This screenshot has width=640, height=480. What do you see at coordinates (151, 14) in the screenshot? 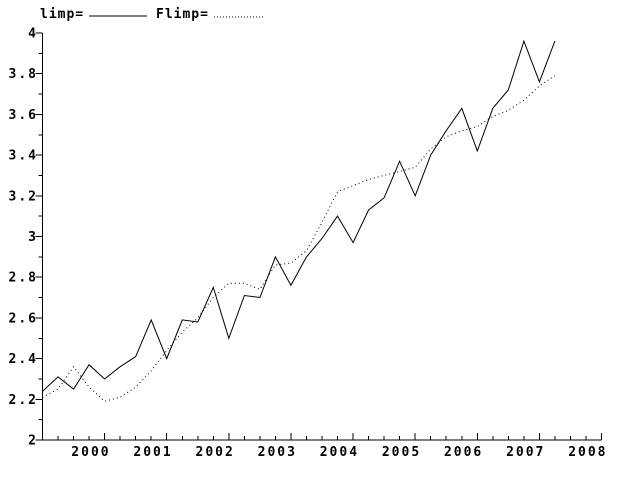
I see `legend: limp= Flimp=` at bounding box center [151, 14].